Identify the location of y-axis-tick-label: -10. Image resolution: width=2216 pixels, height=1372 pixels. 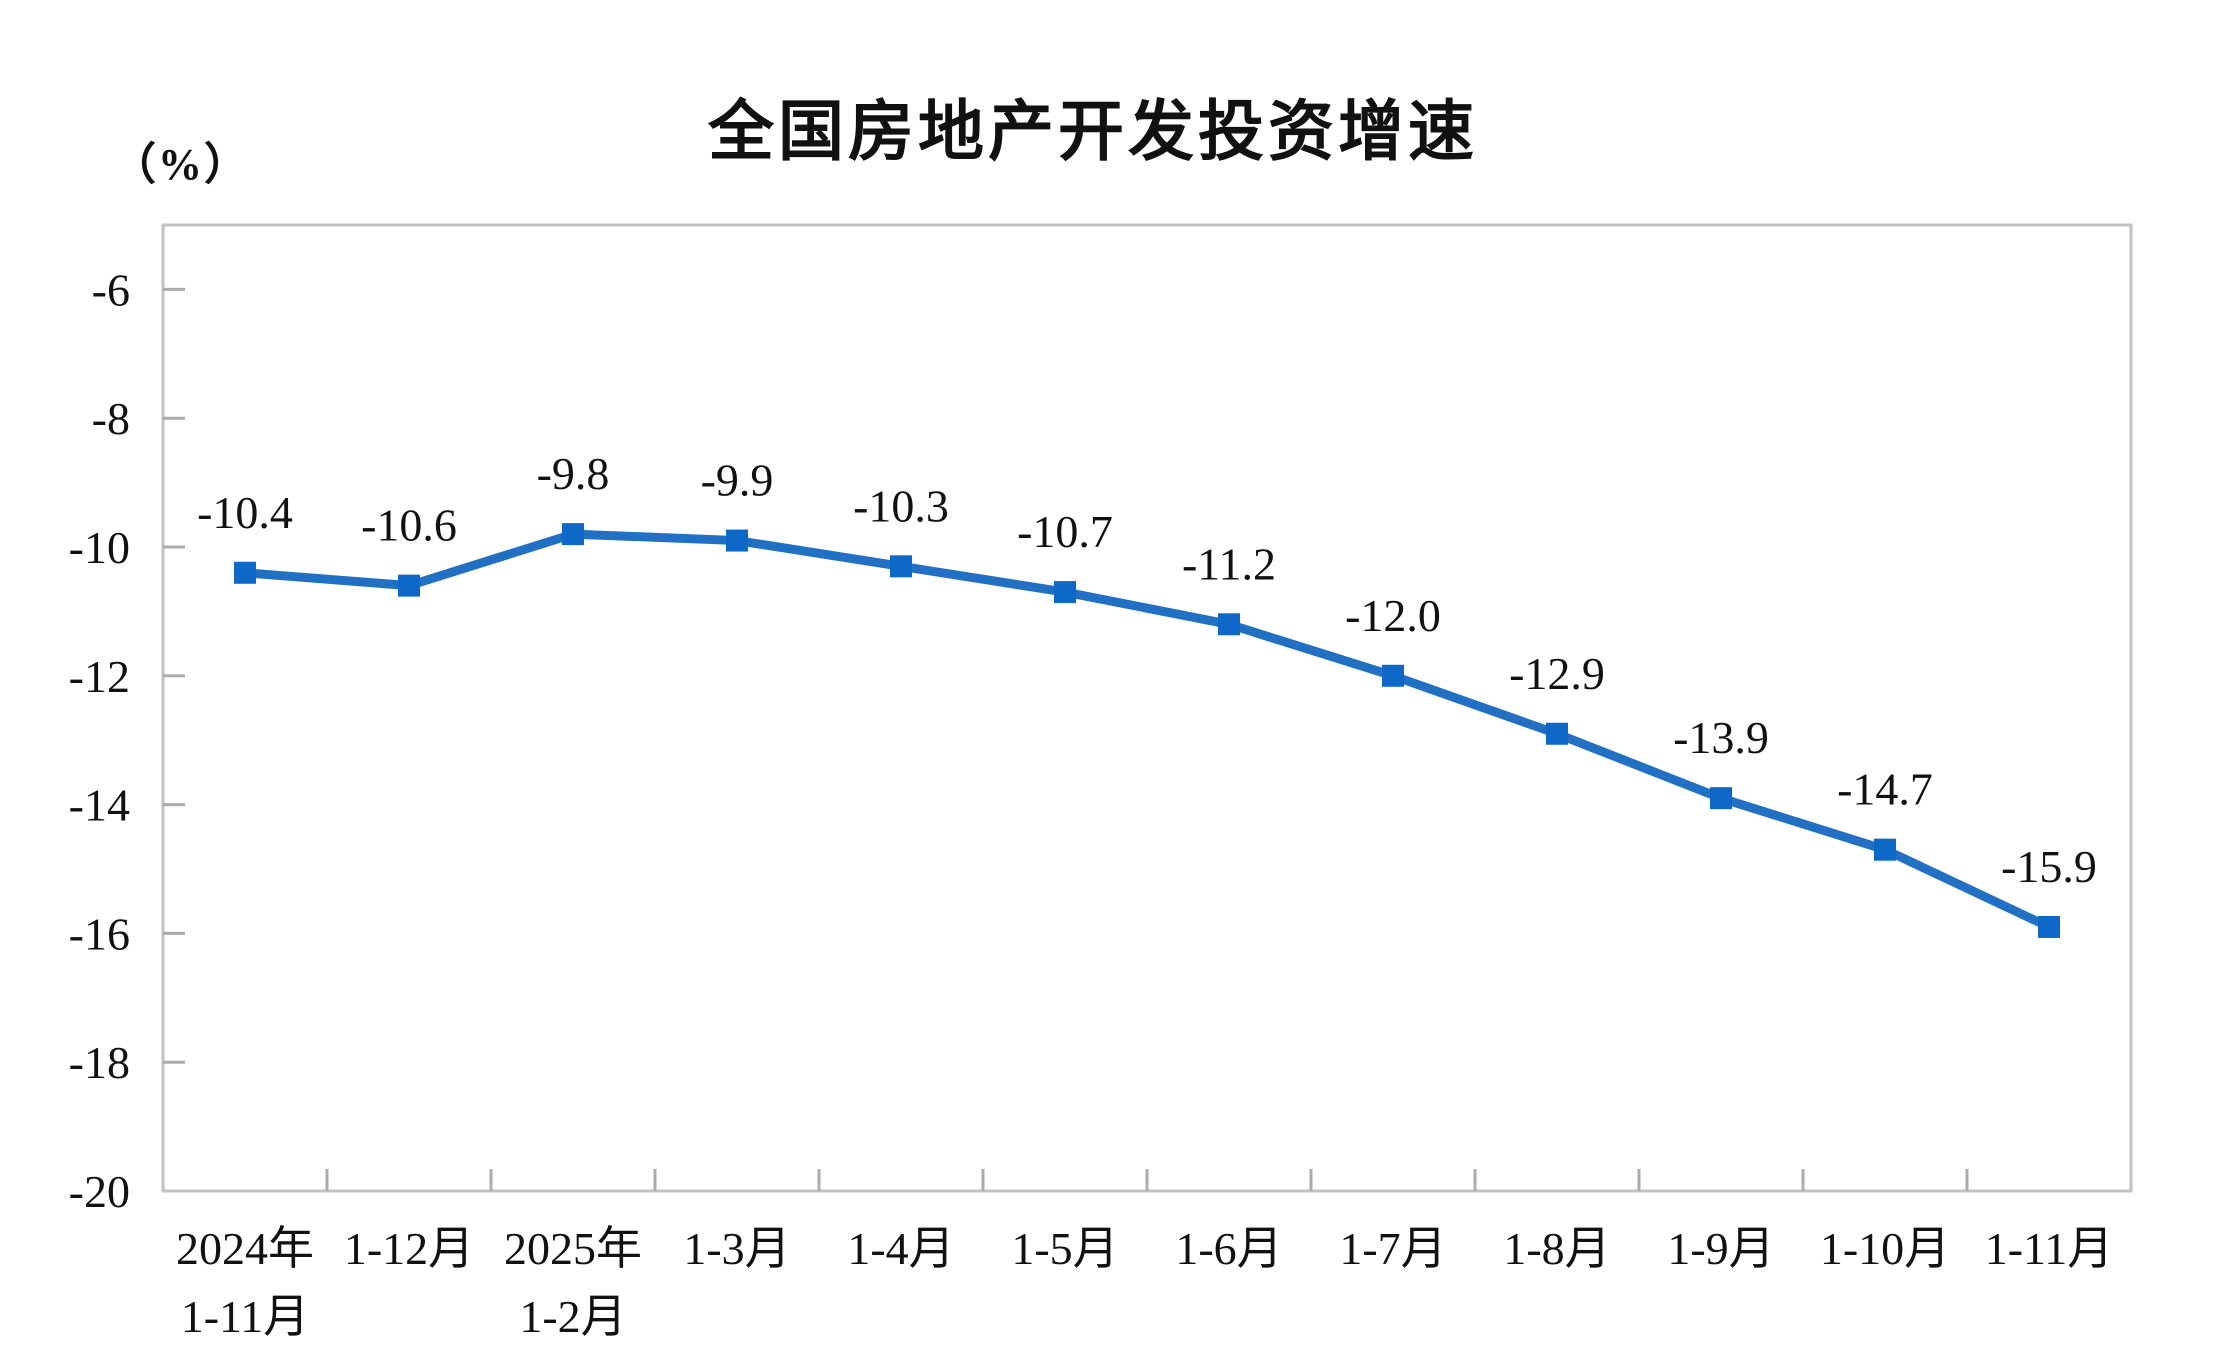
(99, 547).